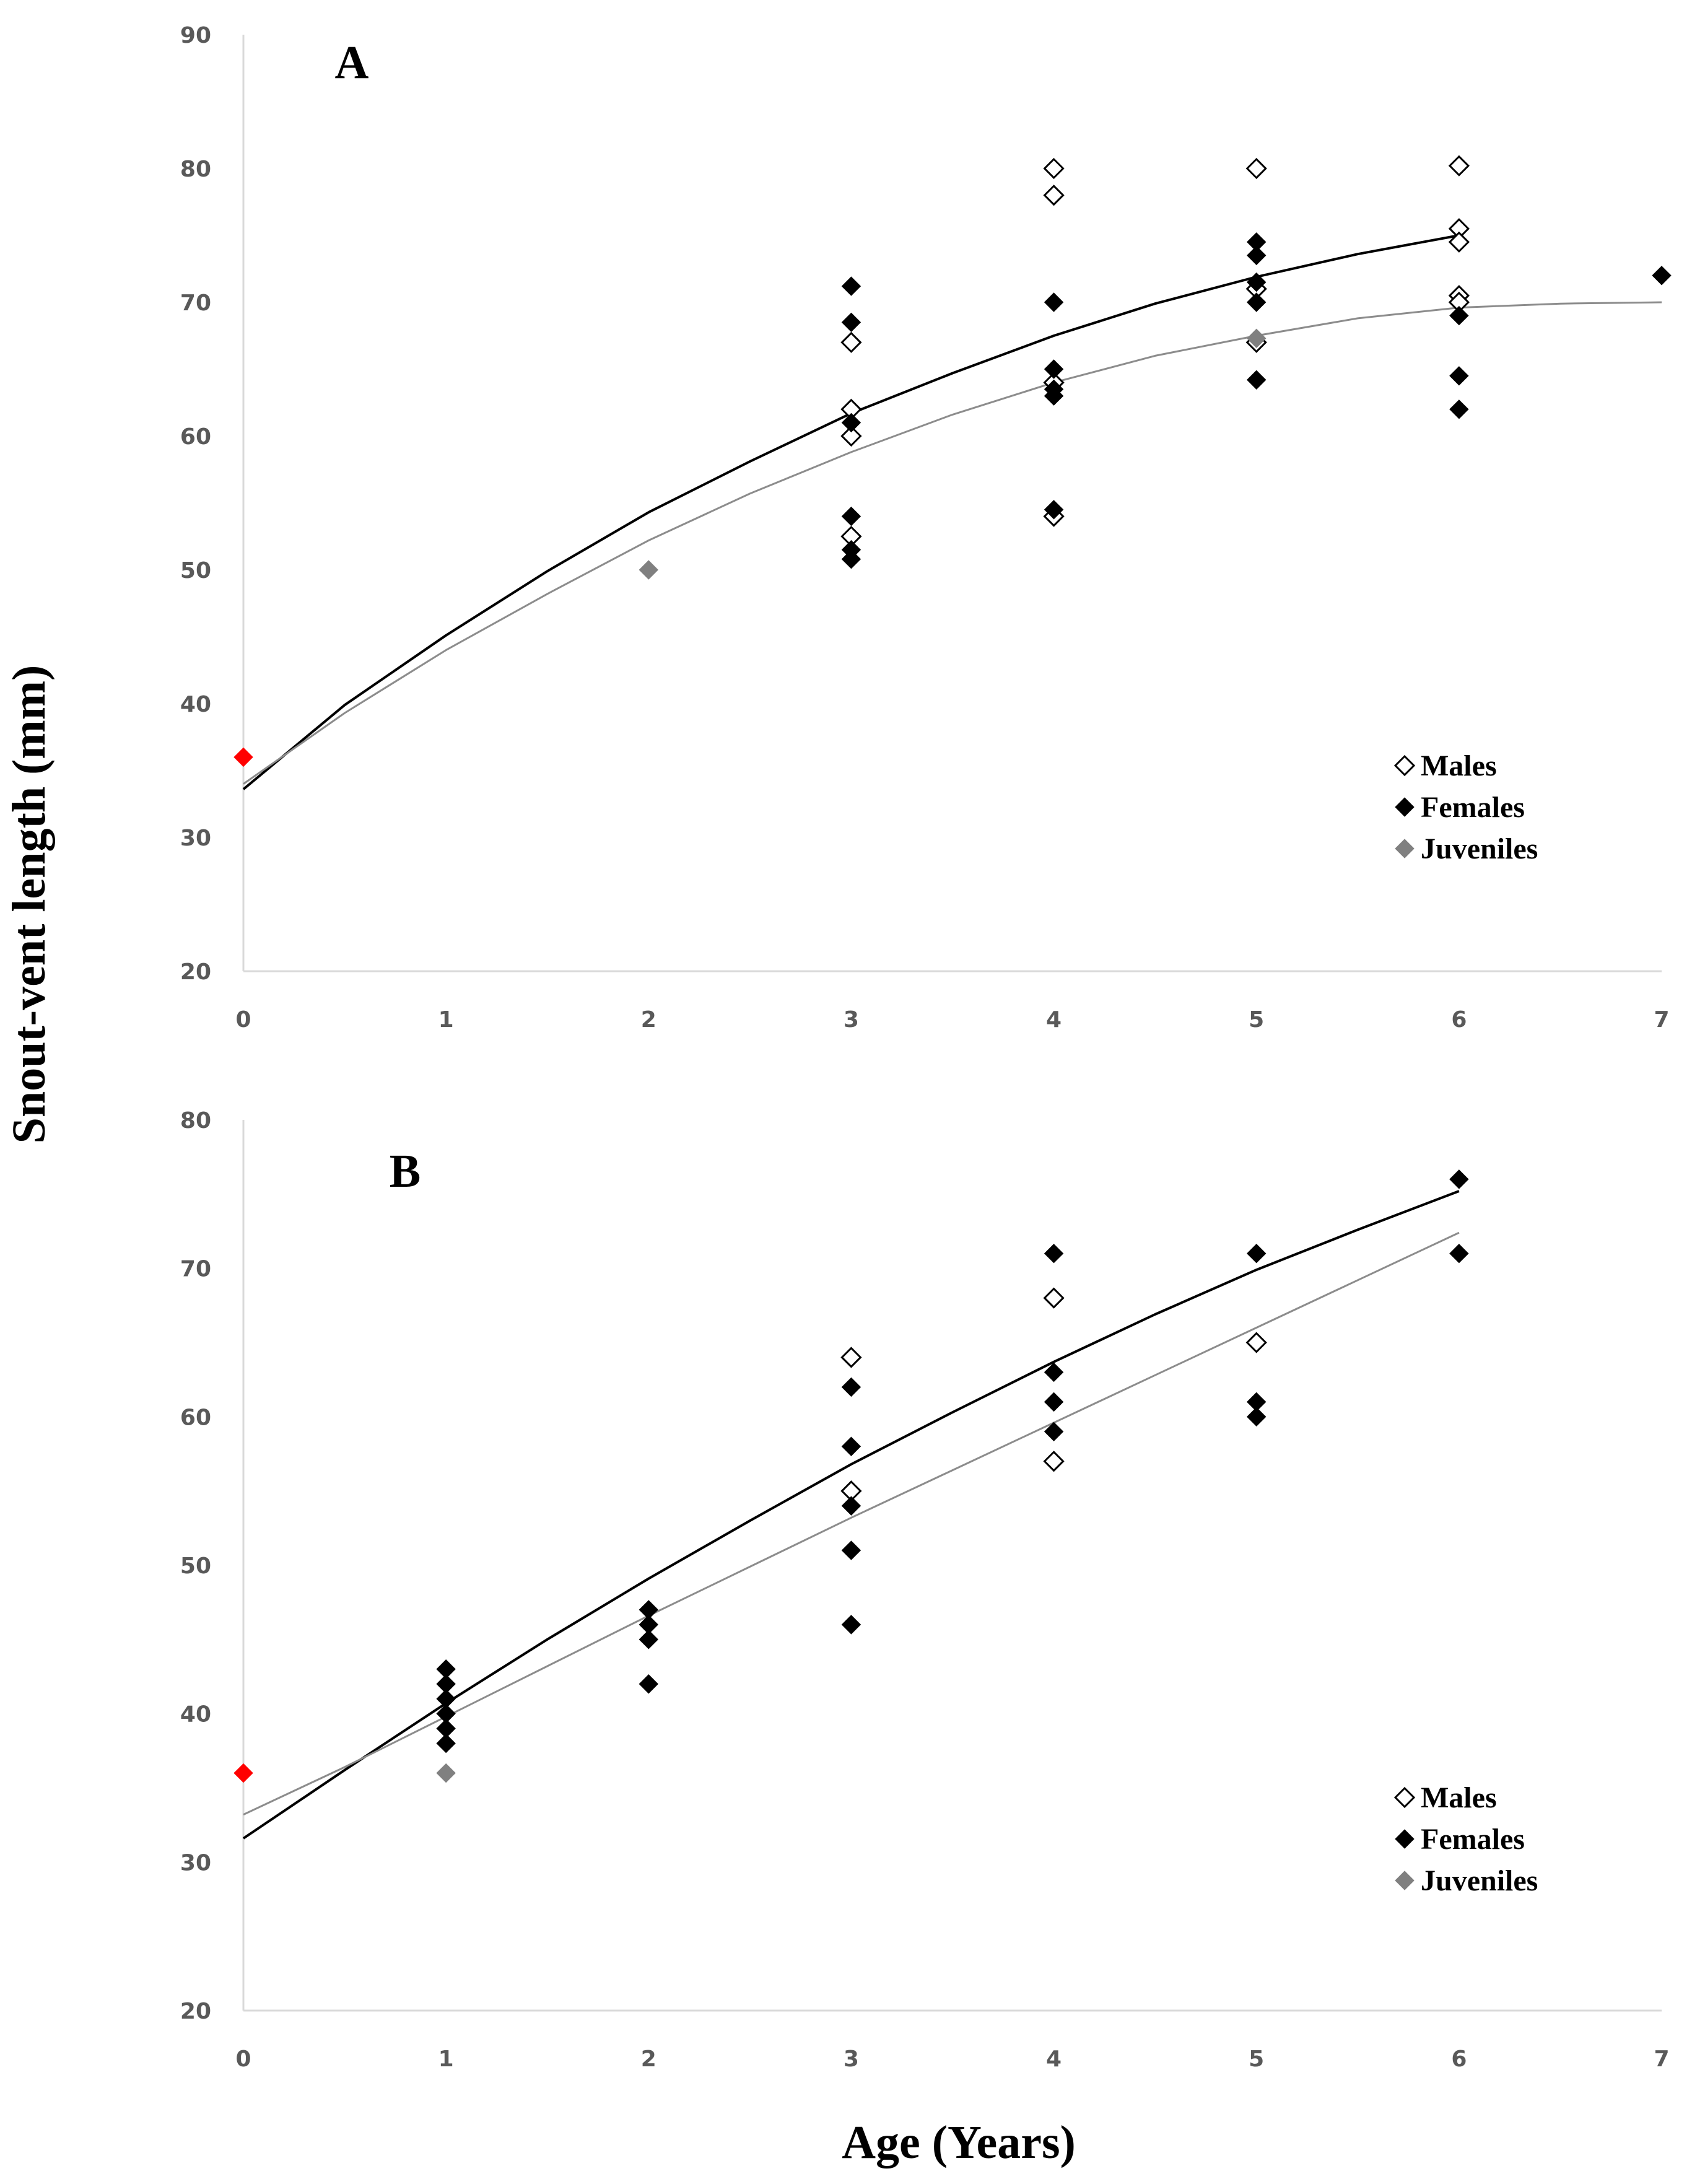 This screenshot has width=1692, height=2184. I want to click on series-juvenile, so click(446, 1773).